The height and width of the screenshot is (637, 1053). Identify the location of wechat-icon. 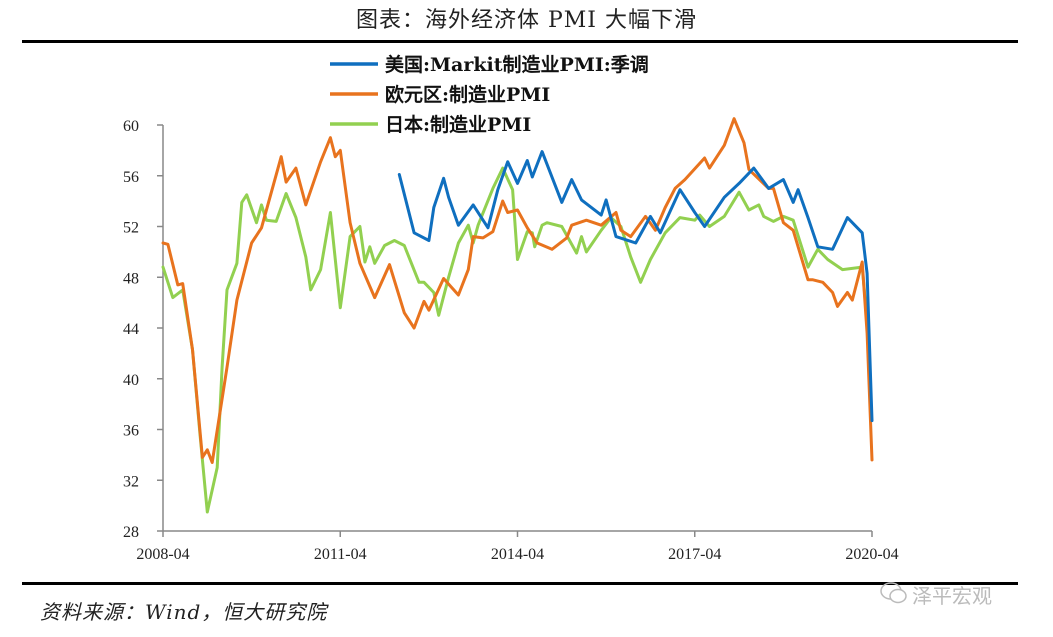
(893, 593).